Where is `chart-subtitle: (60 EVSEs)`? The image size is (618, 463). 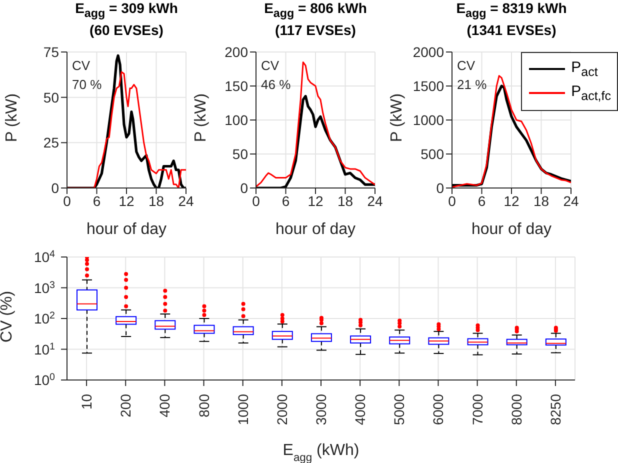 chart-subtitle: (60 EVSEs) is located at coordinates (126, 30).